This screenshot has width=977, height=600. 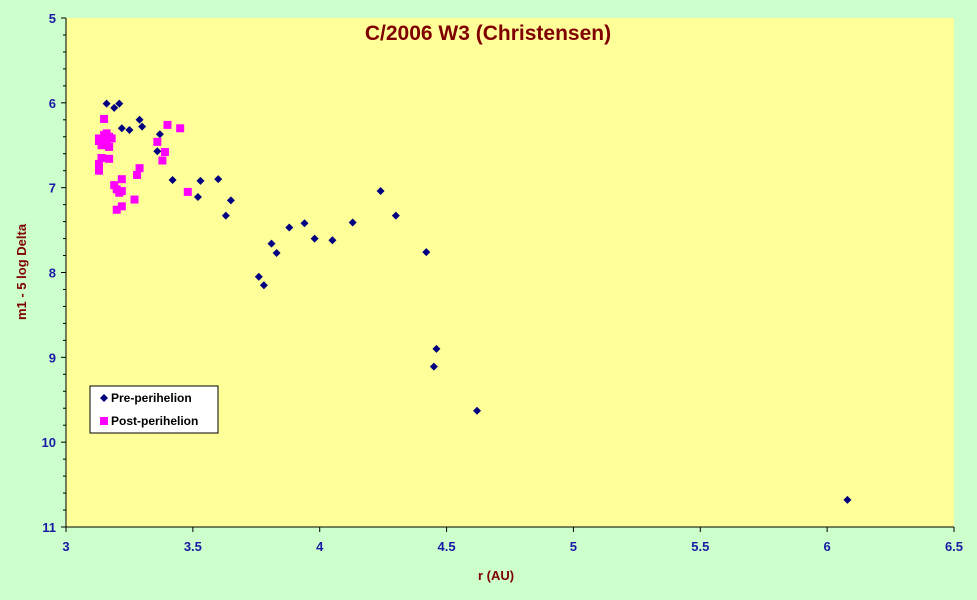 I want to click on y-tick-label: 9, so click(x=52, y=357).